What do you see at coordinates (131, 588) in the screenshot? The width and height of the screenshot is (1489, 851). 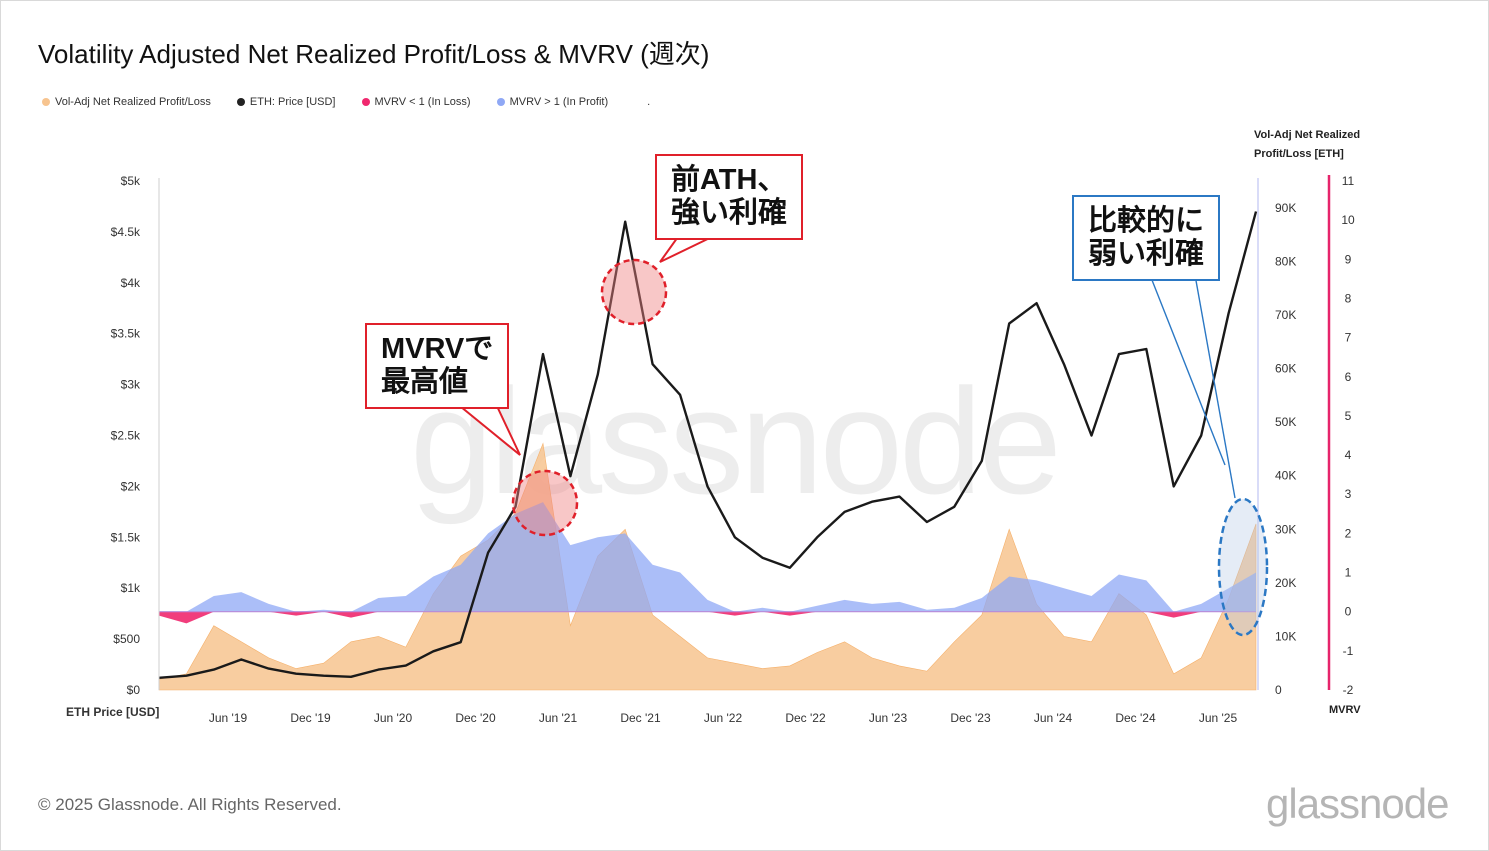 I see `left-tick-label: $1k` at bounding box center [131, 588].